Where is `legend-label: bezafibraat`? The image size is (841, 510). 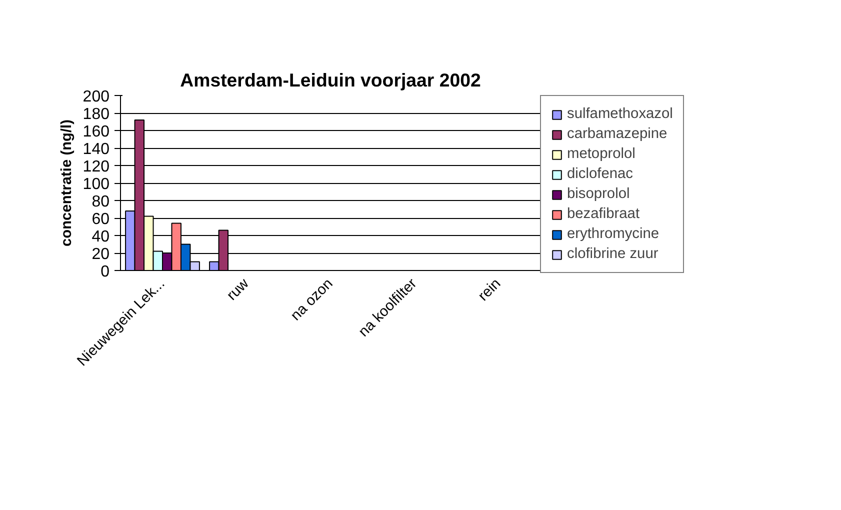
legend-label: bezafibraat is located at coordinates (603, 214).